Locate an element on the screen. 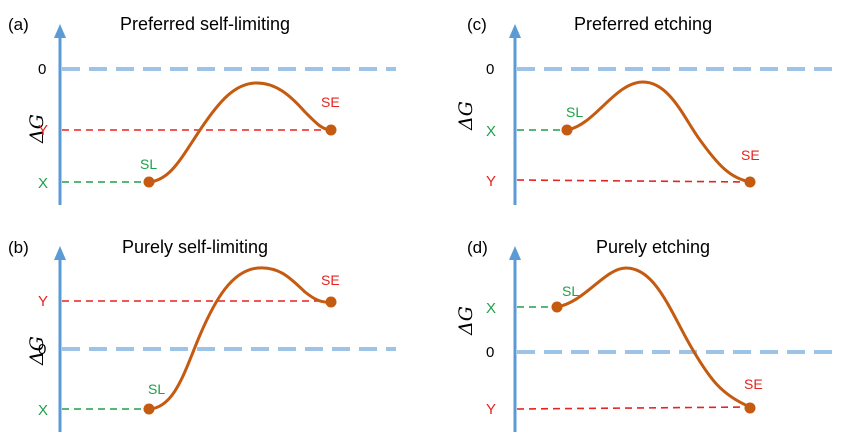 The width and height of the screenshot is (841, 434). panel-d-se-point is located at coordinates (750, 408).